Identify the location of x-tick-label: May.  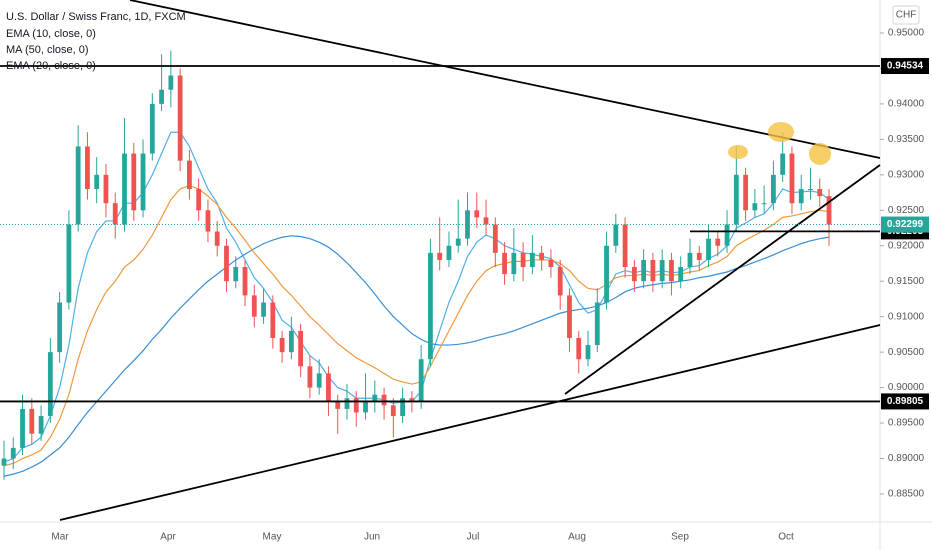
(272, 537).